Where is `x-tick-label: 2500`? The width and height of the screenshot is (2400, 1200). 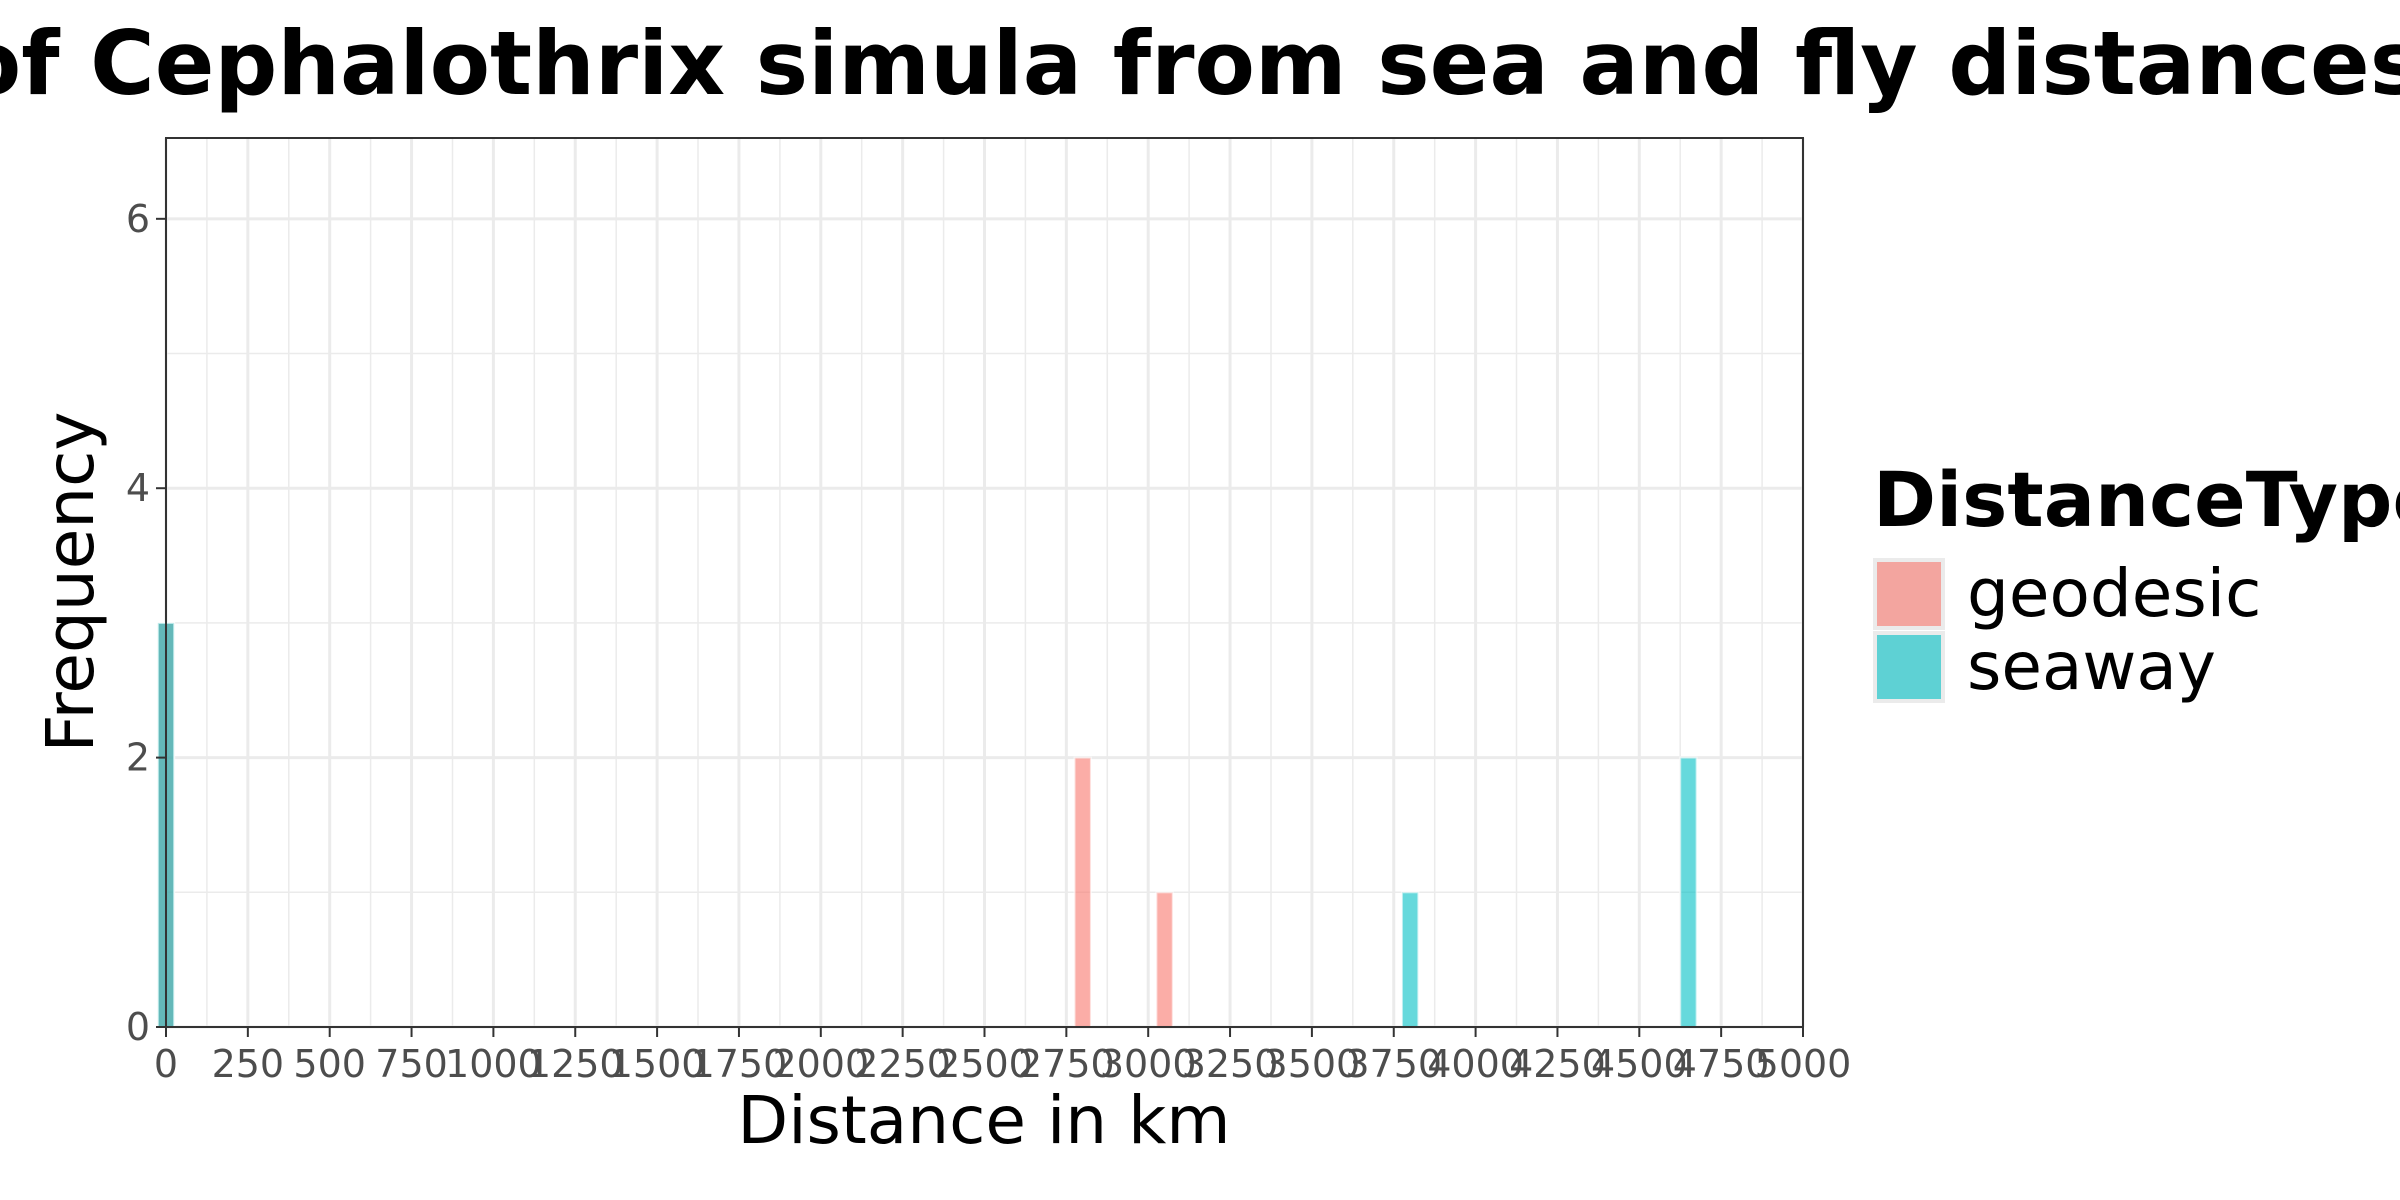
x-tick-label: 2500 is located at coordinates (984, 1064).